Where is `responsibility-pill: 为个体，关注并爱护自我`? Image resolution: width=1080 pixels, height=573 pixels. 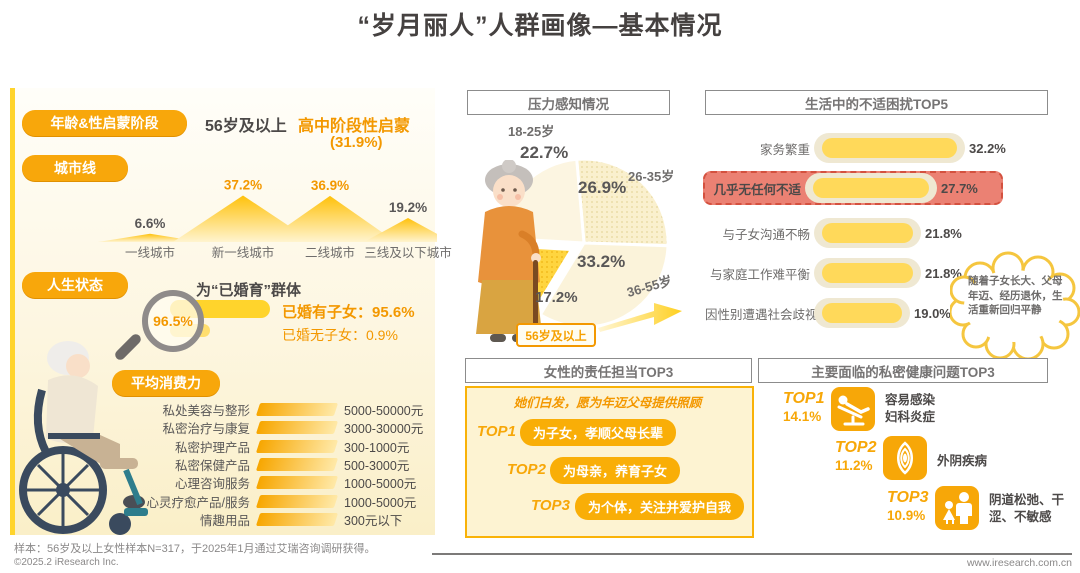 responsibility-pill: 为个体，关注并爱护自我 is located at coordinates (660, 506).